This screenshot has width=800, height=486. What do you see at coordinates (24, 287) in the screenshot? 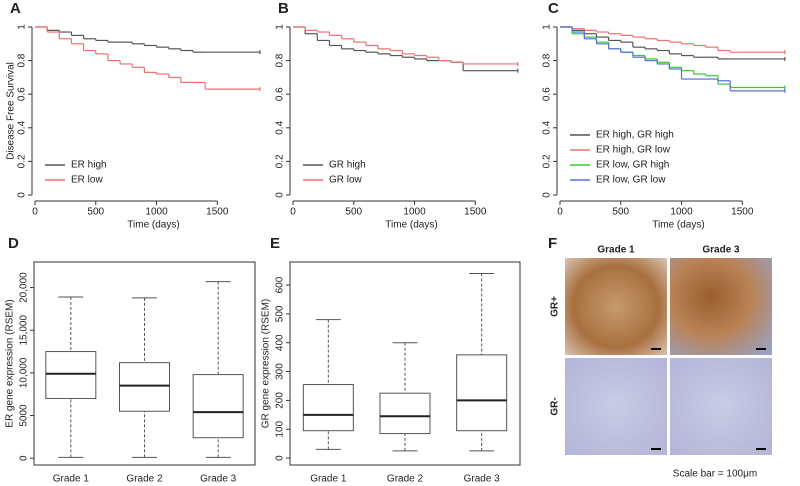
I see `y-tick-label: 20,000` at bounding box center [24, 287].